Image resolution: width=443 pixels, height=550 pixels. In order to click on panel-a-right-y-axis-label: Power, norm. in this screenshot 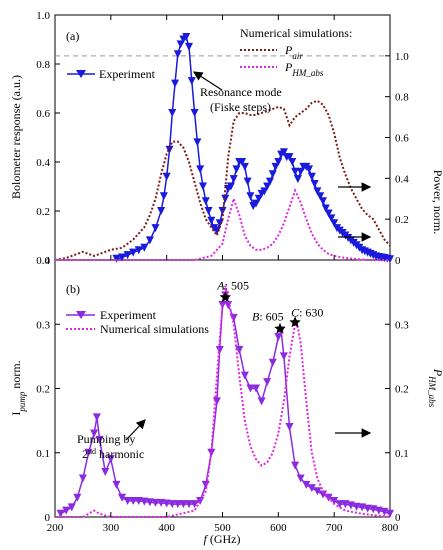, I will do `click(437, 202)`.